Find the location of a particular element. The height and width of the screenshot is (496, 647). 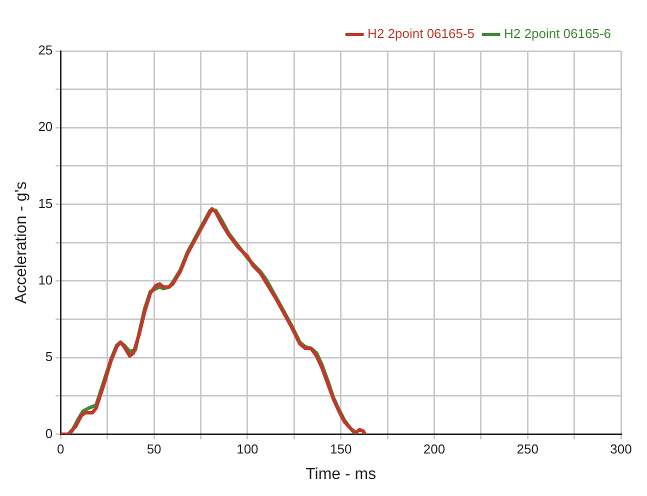

legend-label: H2 2point 06165-6 is located at coordinates (558, 34).